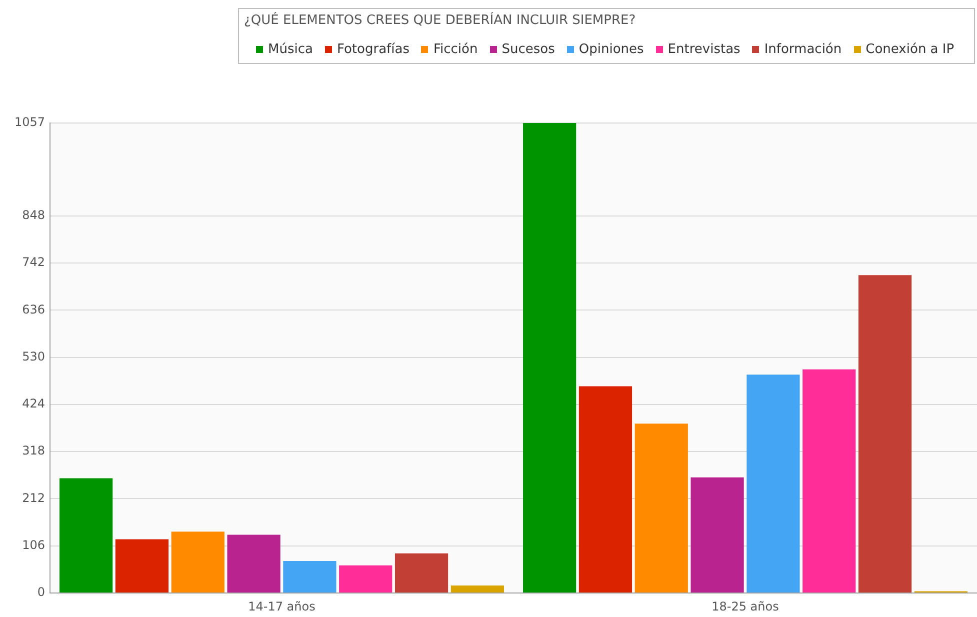 The image size is (977, 617). Describe the element at coordinates (29, 122) in the screenshot. I see `y-tick-label: 1057` at that location.